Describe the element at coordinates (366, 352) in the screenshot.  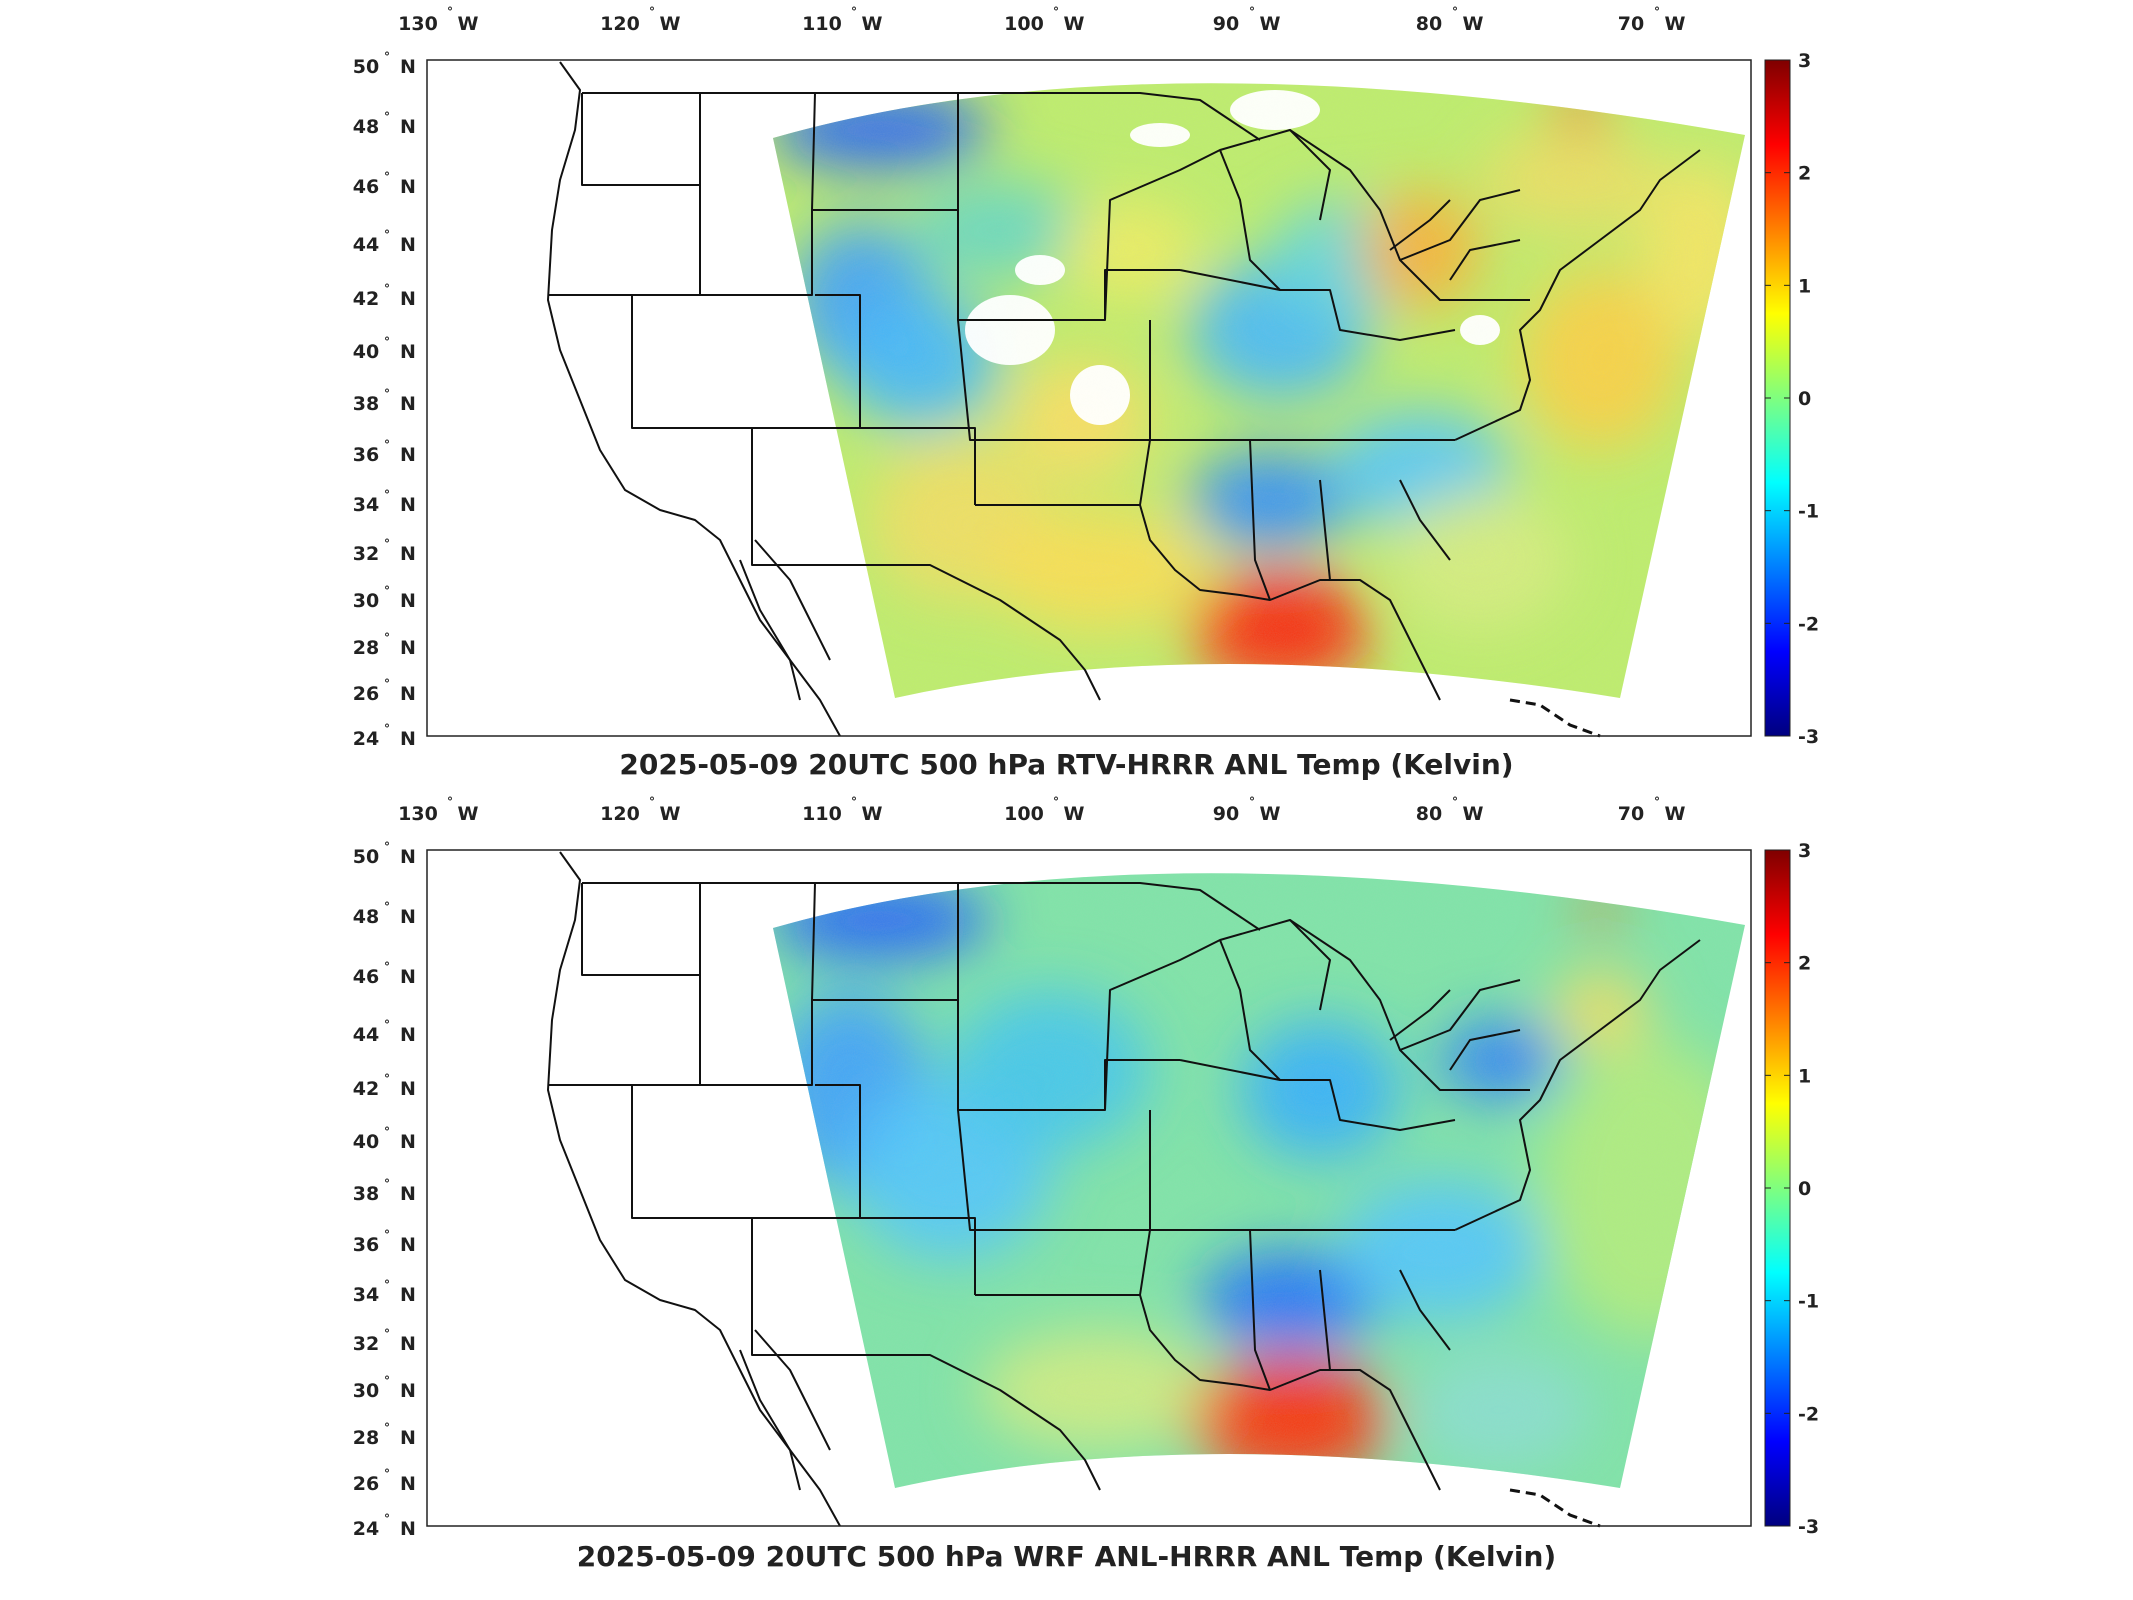
I see `svg-text: 40` at that location.